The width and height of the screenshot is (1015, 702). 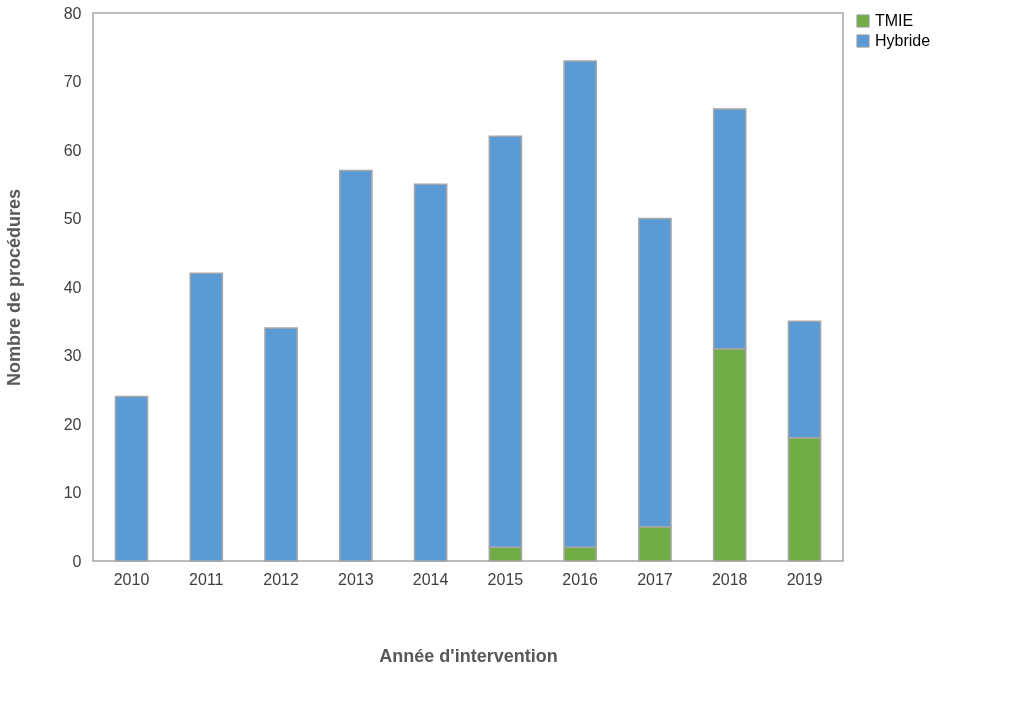 I want to click on x-tick-label: 2019, so click(x=804, y=579).